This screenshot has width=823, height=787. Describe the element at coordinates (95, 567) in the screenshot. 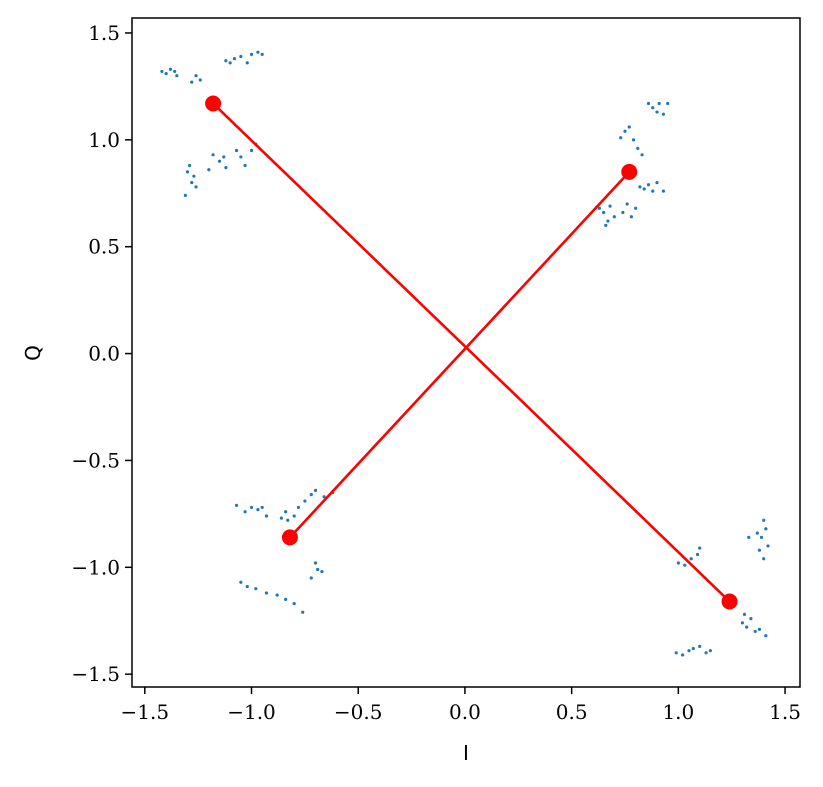

I see `y-tick-label: −1.0` at that location.